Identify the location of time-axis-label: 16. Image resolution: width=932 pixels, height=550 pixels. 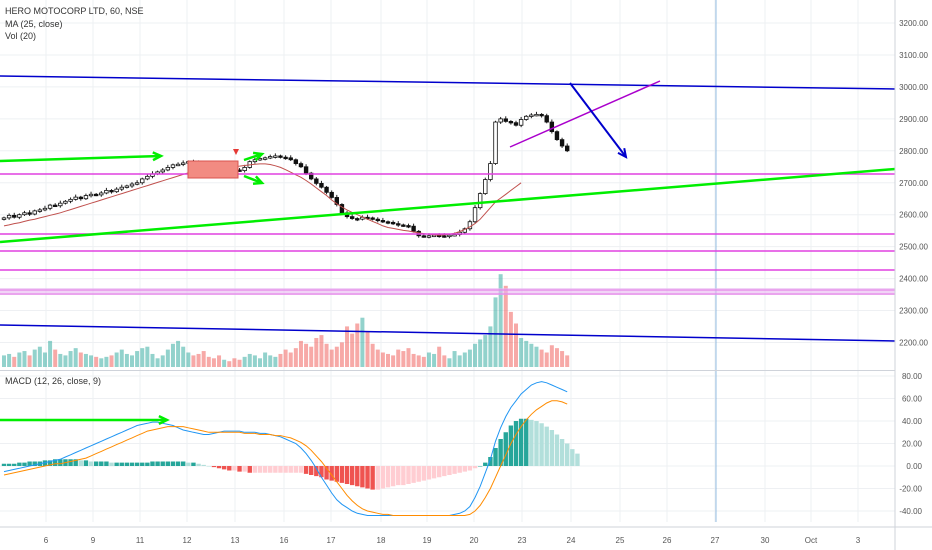
(284, 540).